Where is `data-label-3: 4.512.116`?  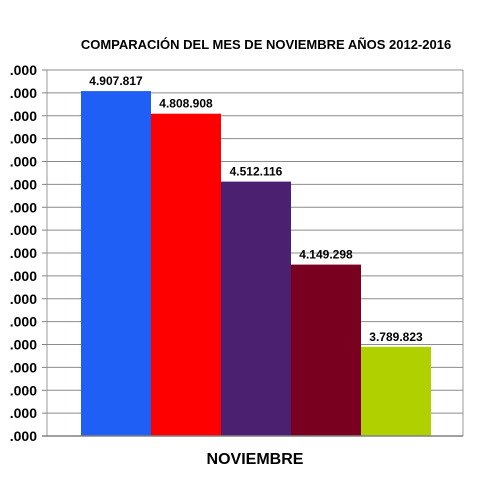
data-label-3: 4.512.116 is located at coordinates (256, 172).